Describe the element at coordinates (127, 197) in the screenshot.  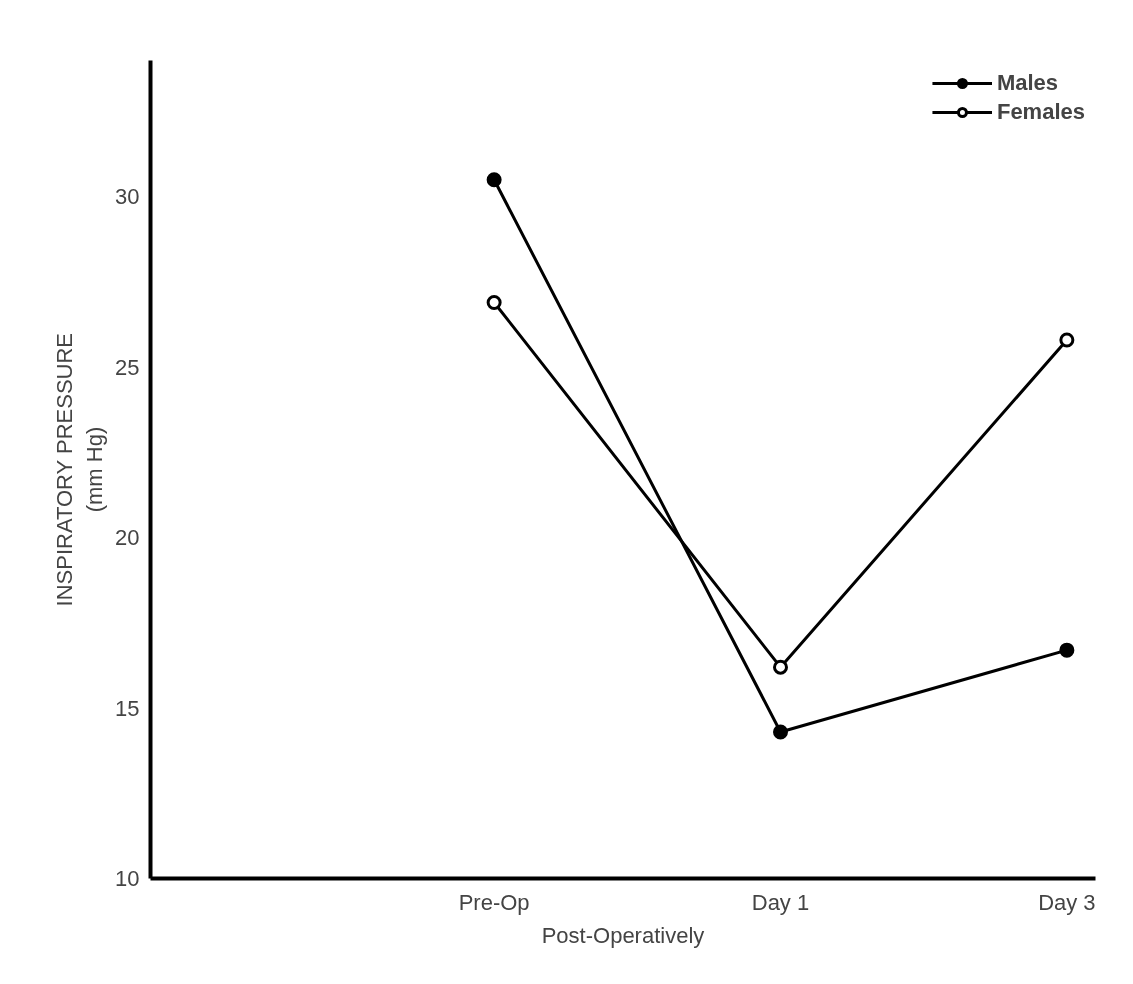
I see `y-tick-label: 30` at that location.